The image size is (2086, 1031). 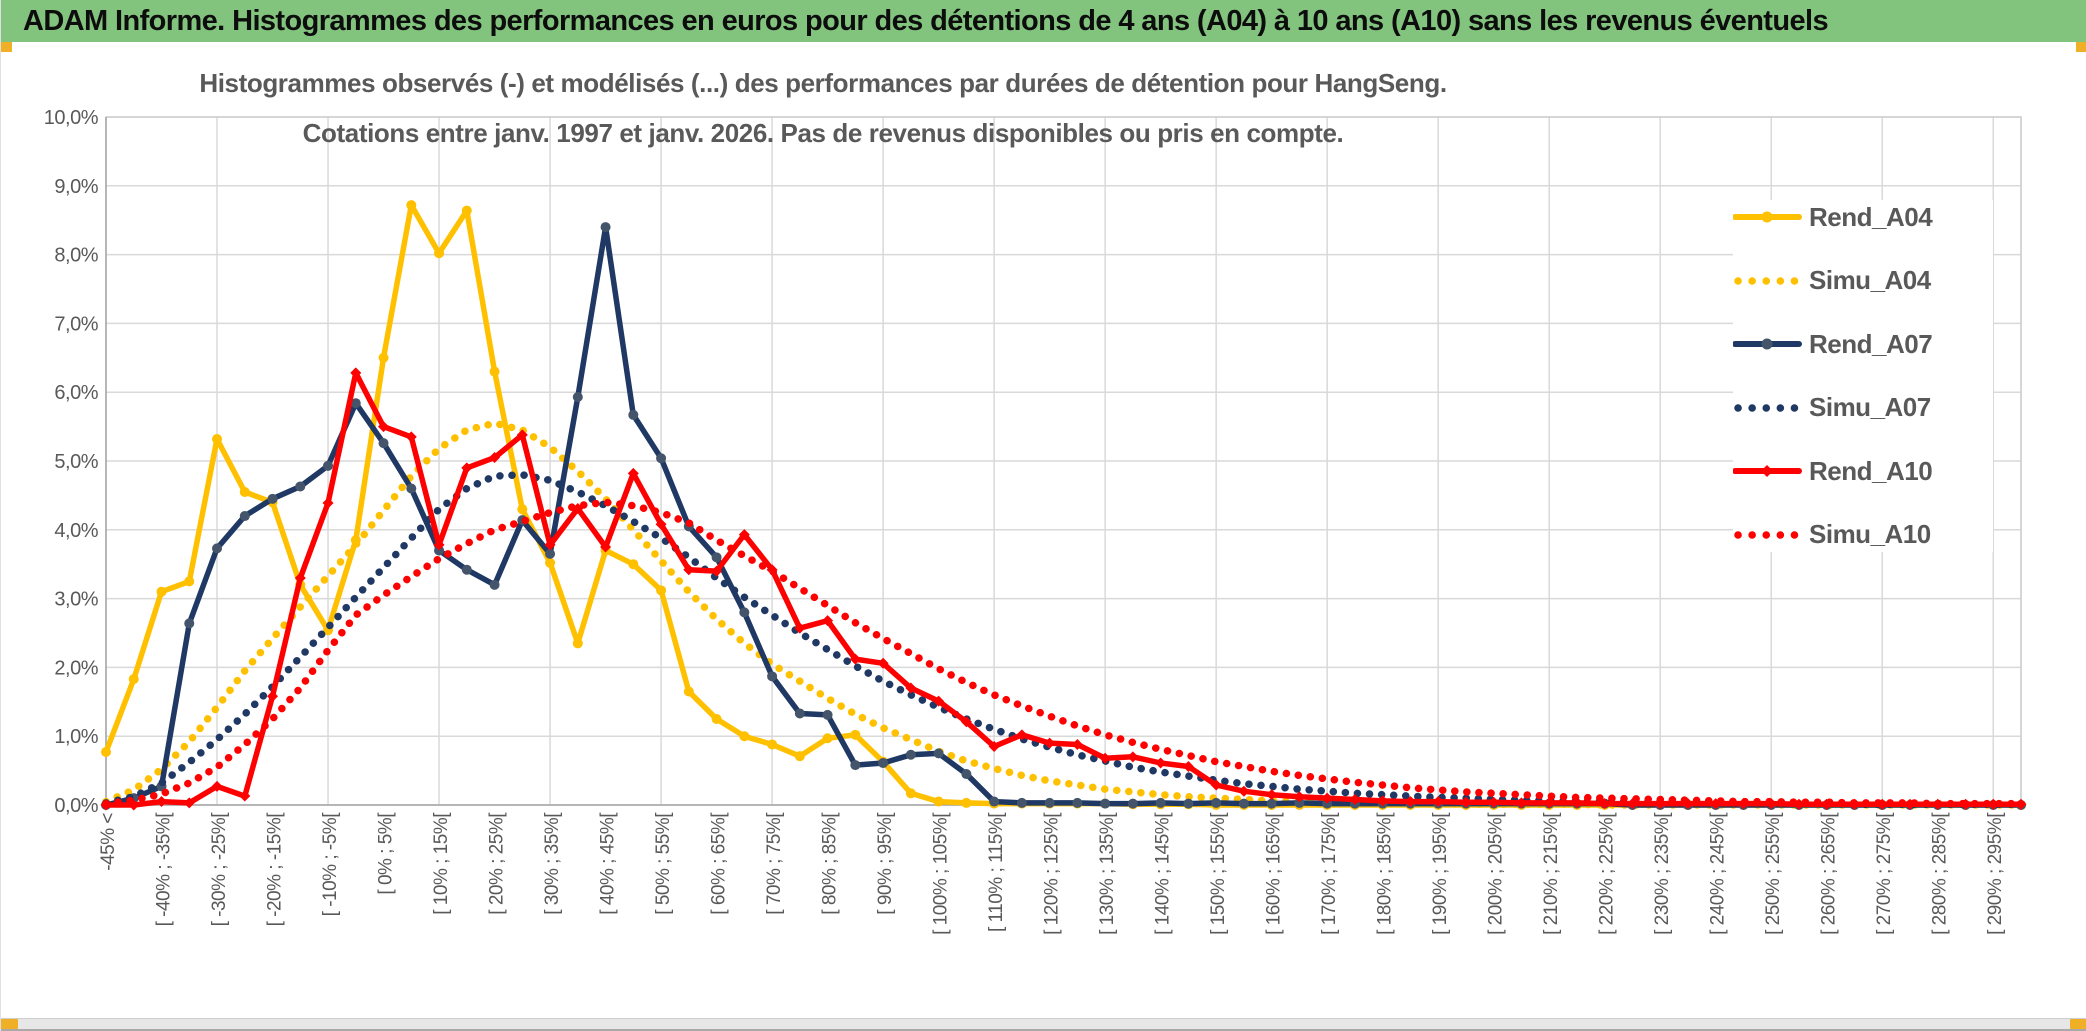 I want to click on svg-text: 6,0%, so click(x=76, y=393).